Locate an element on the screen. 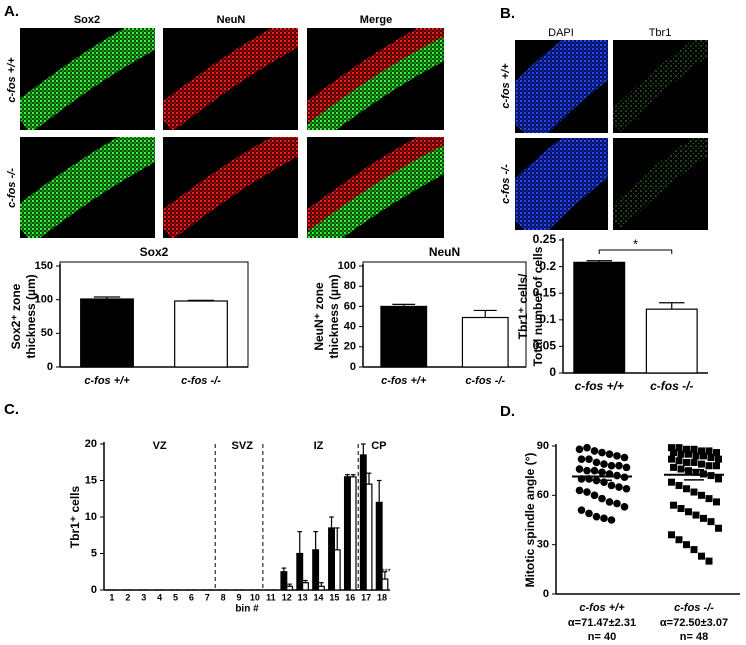 The height and width of the screenshot is (645, 746). y-axis-label: Tbr1⁺ cells/ is located at coordinates (523, 306).